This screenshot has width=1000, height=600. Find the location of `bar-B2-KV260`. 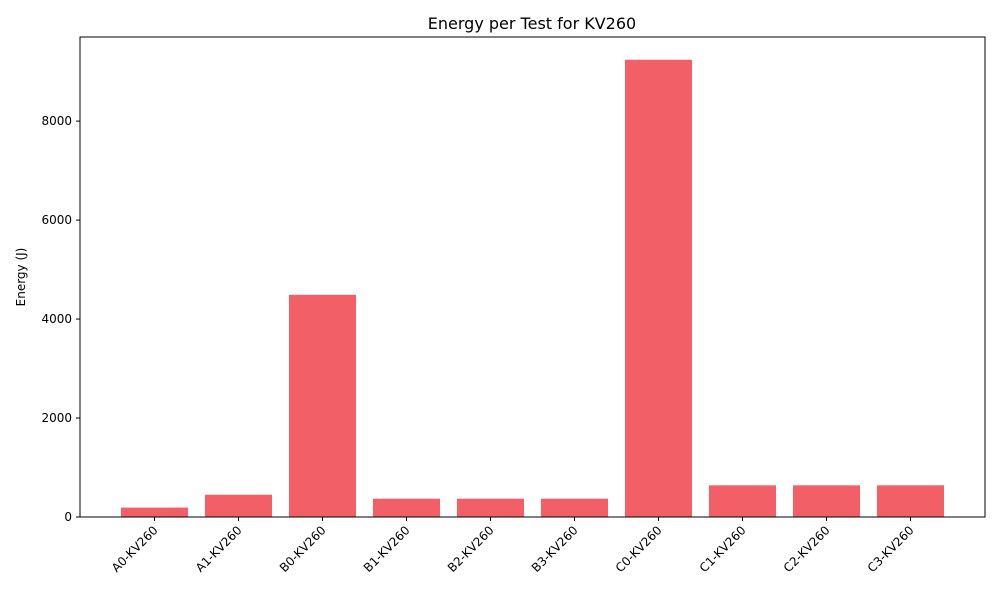

bar-B2-KV260 is located at coordinates (490, 508).